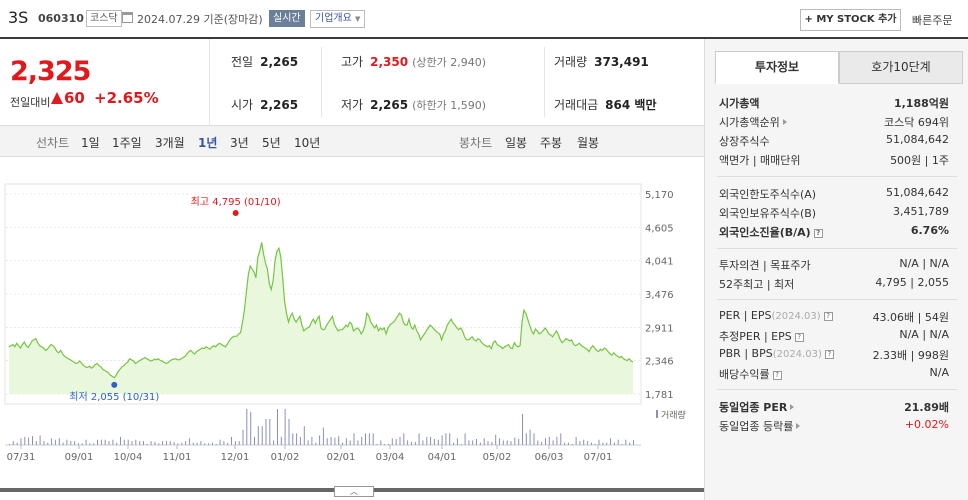 The image size is (968, 500). Describe the element at coordinates (834, 103) in the screenshot. I see `info-row: 시가총액 1,188억원` at that location.